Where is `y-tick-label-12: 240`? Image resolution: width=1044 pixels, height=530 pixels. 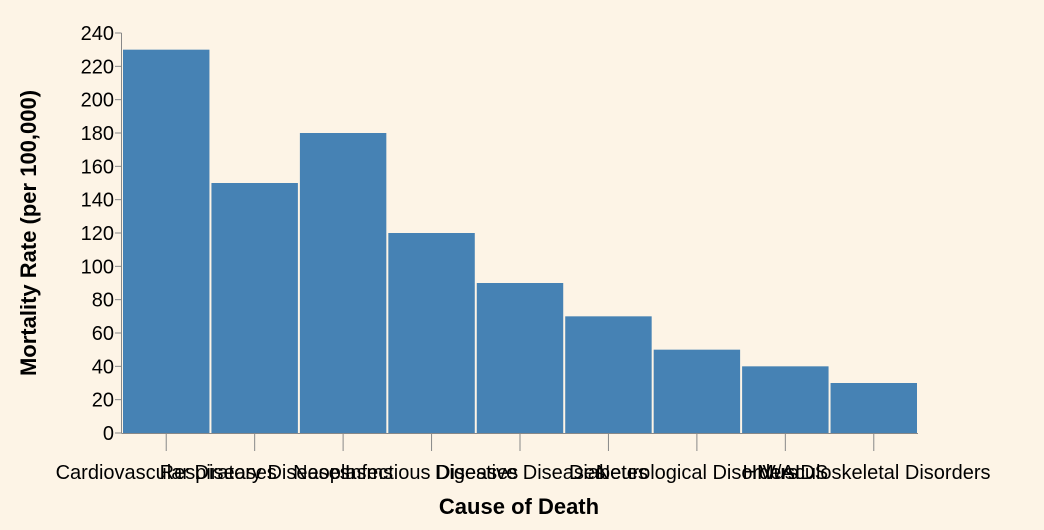 y-tick-label-12: 240 is located at coordinates (97, 34).